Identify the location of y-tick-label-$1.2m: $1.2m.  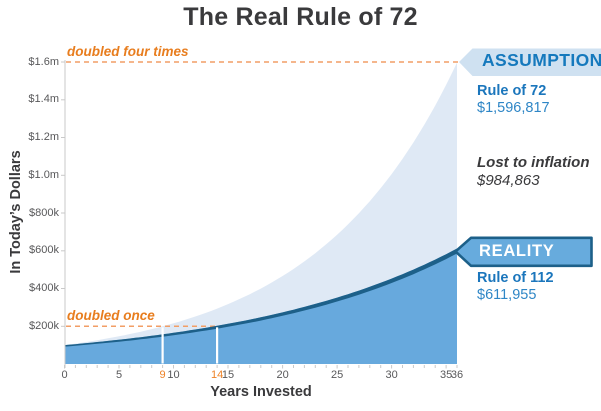
(43, 137).